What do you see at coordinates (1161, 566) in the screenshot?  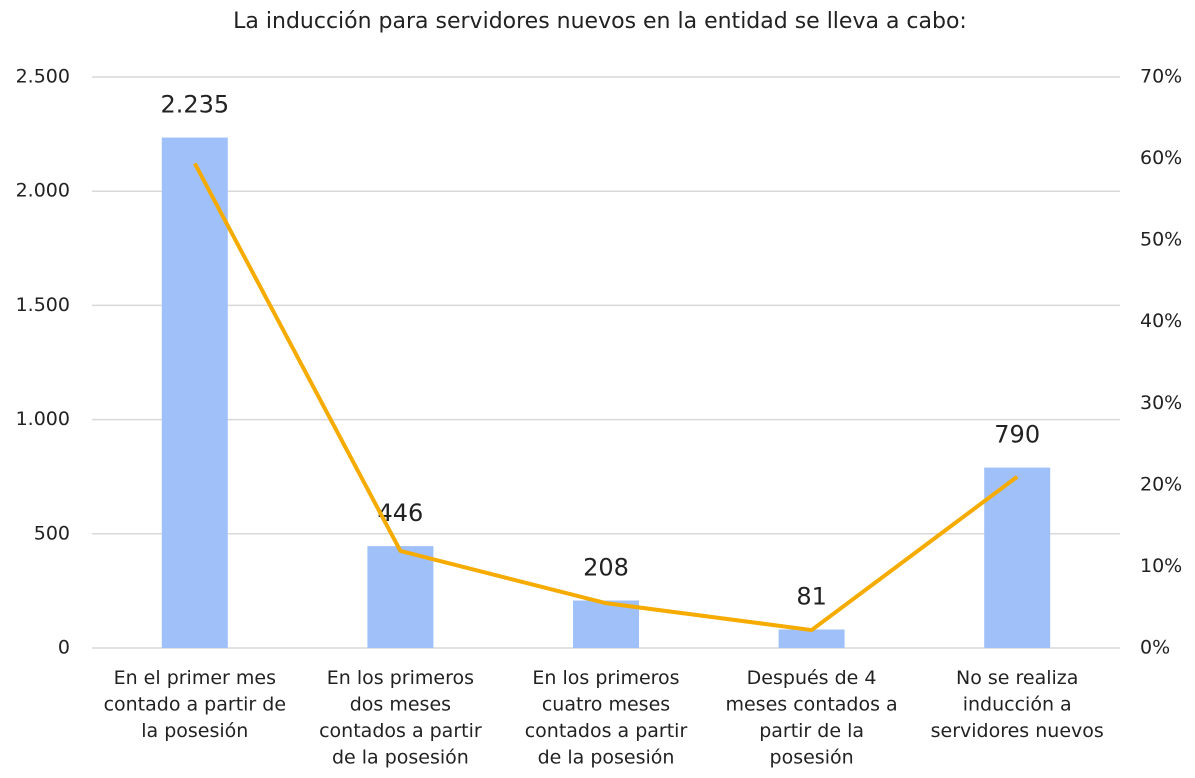 I see `y2-tick-label: 10%` at bounding box center [1161, 566].